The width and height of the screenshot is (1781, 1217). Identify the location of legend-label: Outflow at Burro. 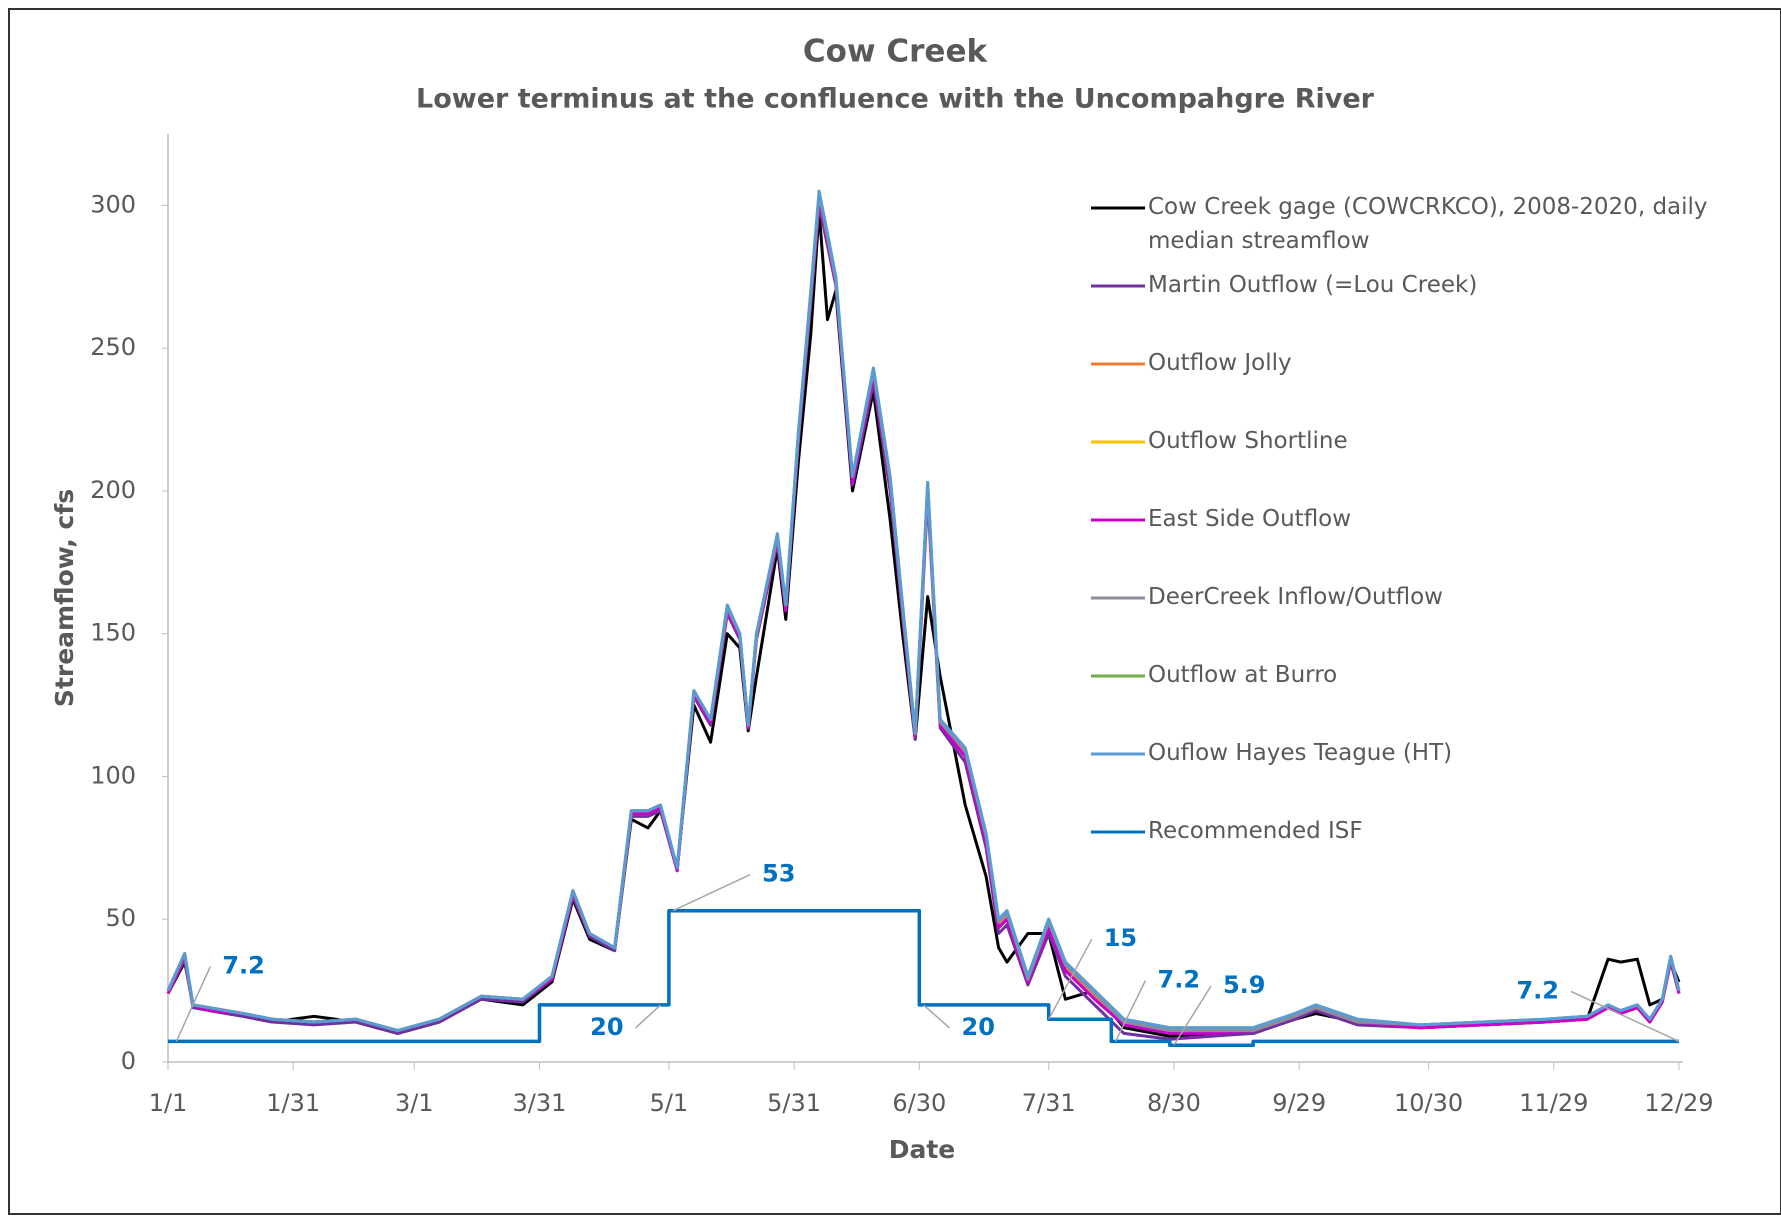
(1243, 675).